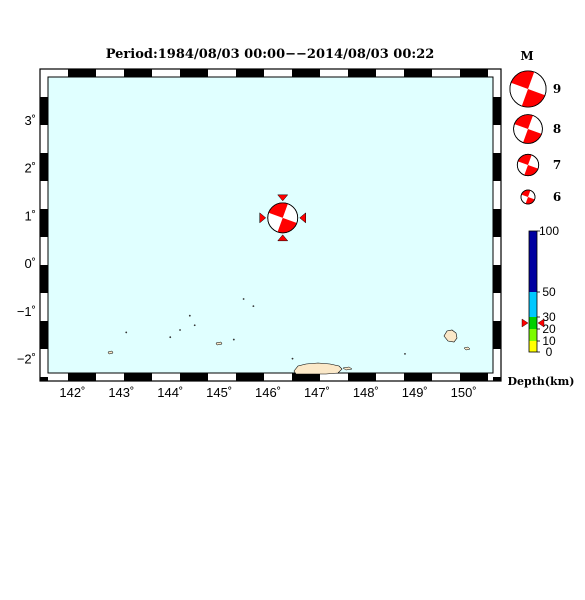  I want to click on depth-colorbar-border, so click(533, 291).